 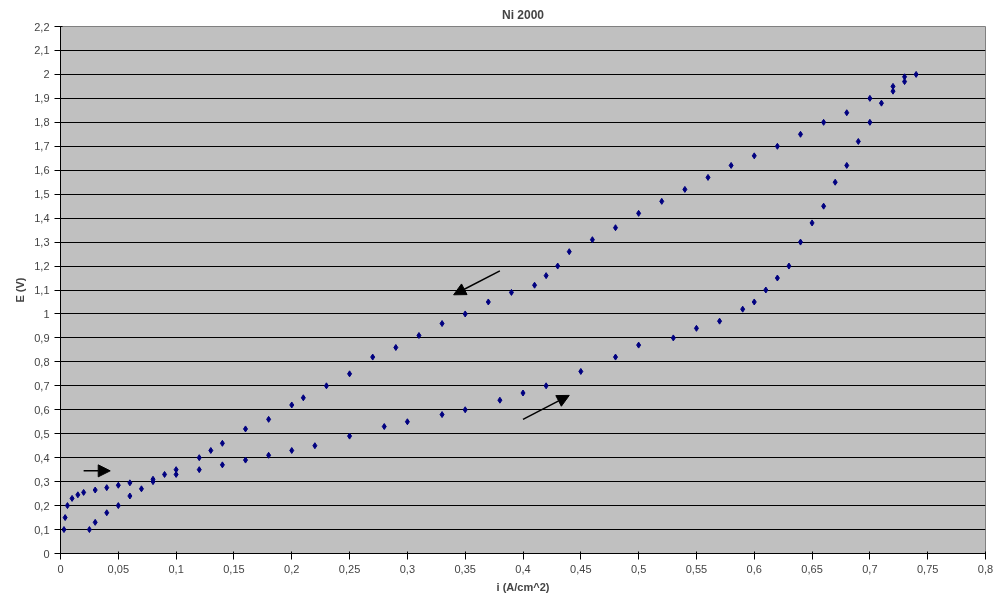 What do you see at coordinates (176, 568) in the screenshot?
I see `x-tick-label: 0,1` at bounding box center [176, 568].